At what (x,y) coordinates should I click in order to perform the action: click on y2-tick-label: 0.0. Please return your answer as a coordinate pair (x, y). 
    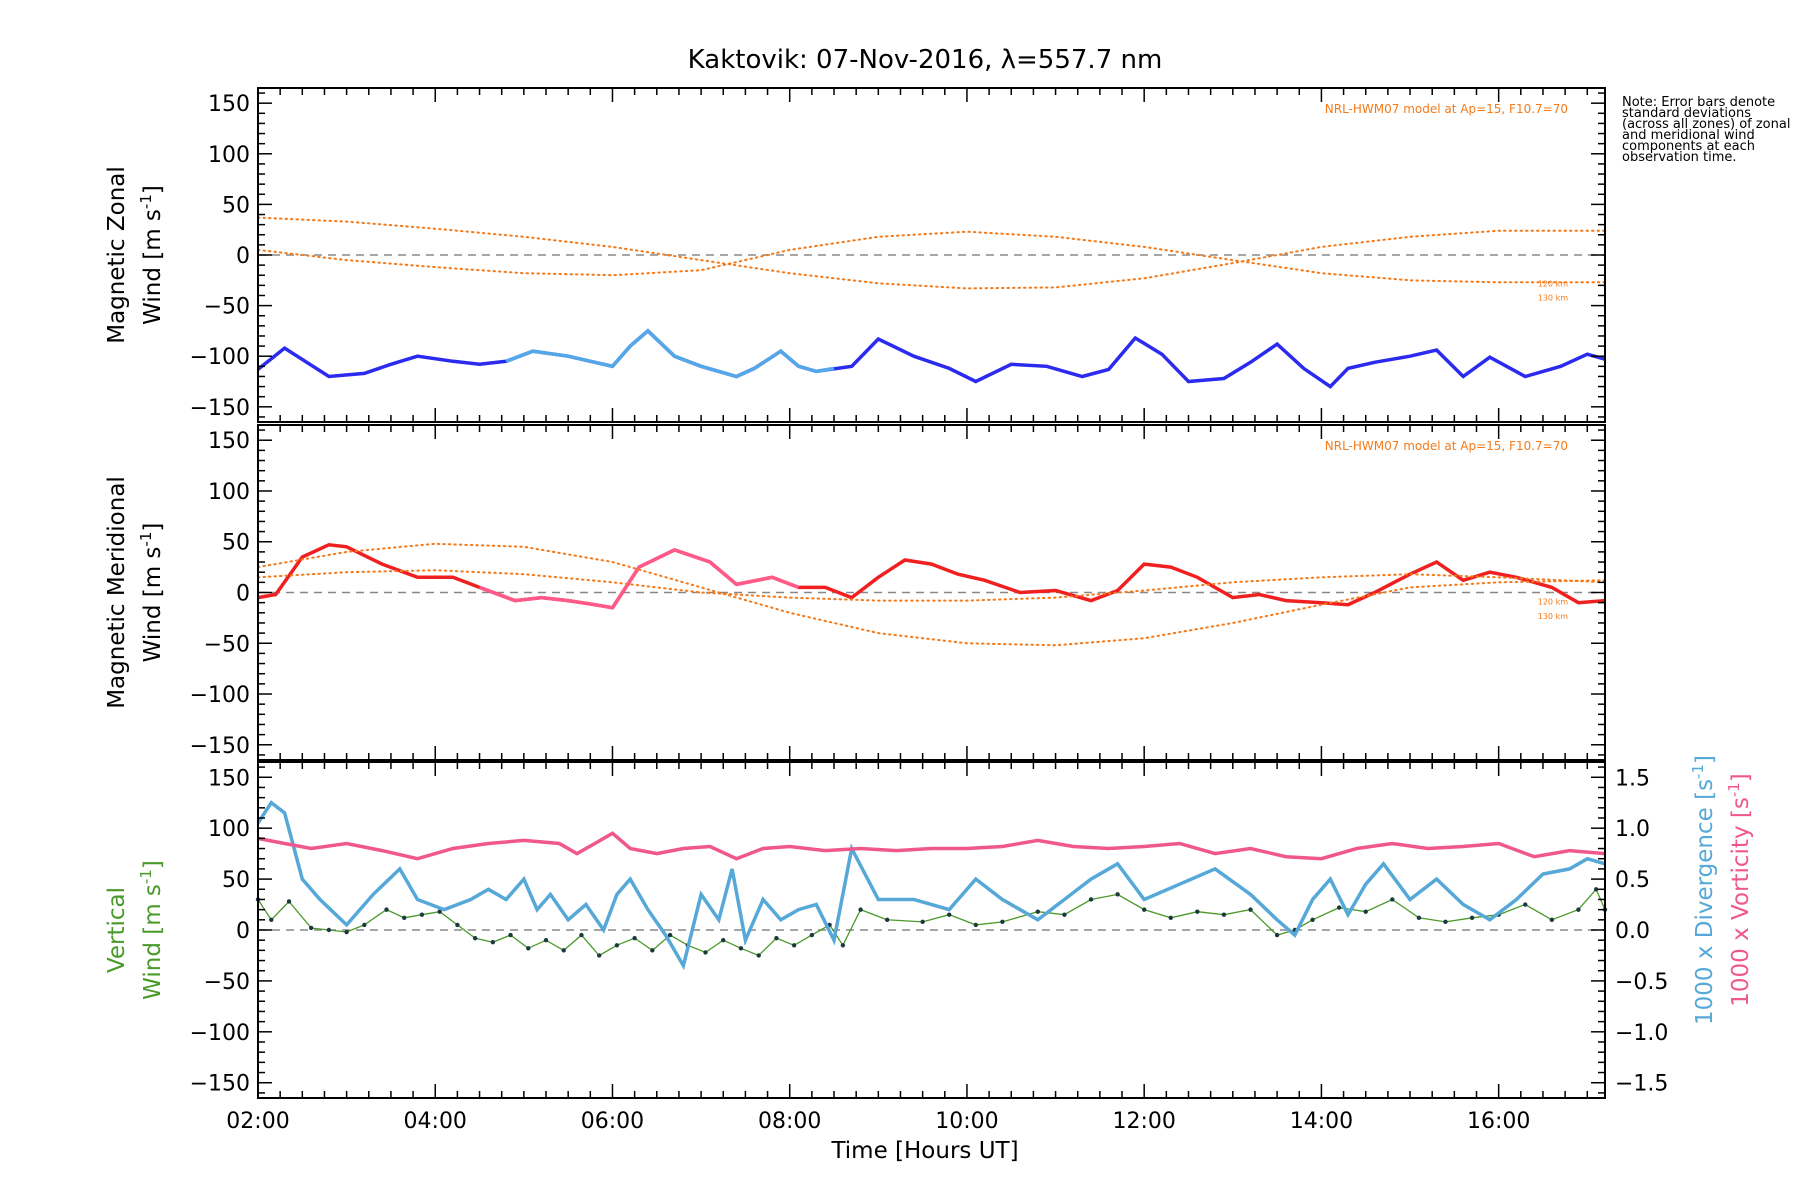
    Looking at the image, I should click on (1632, 931).